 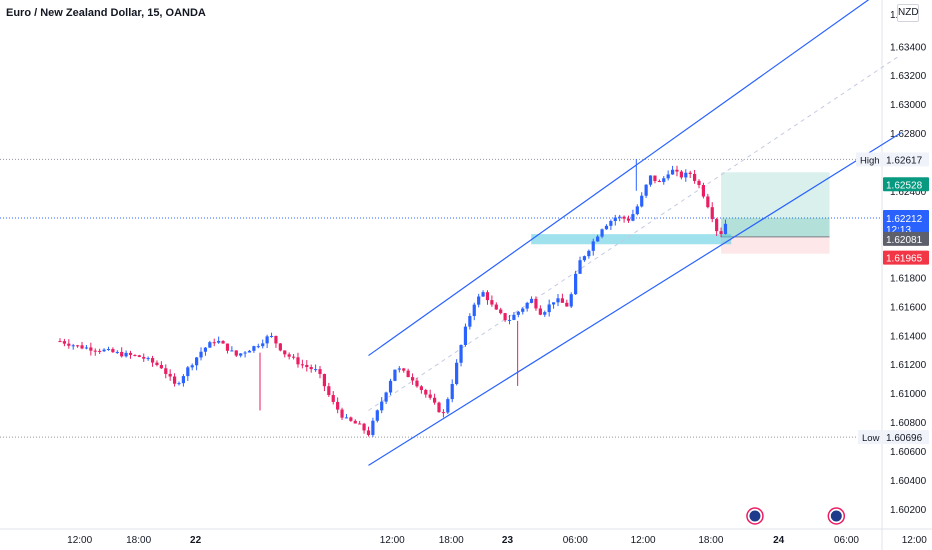 I want to click on low-price-label: 1.60696, so click(x=904, y=438).